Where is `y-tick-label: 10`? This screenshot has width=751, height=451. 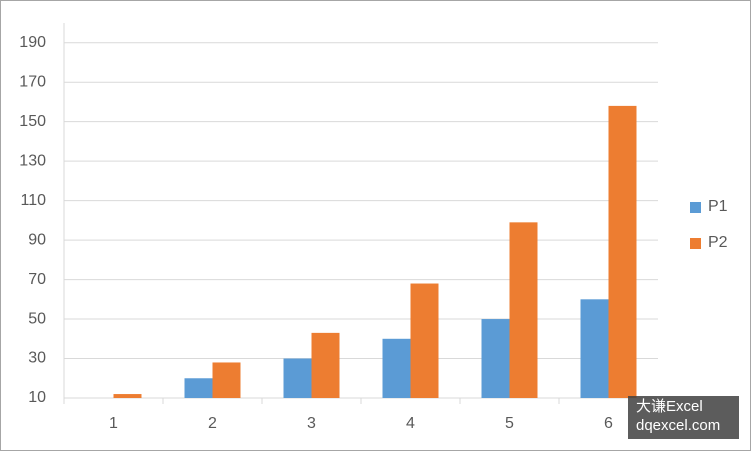
y-tick-label: 10 is located at coordinates (37, 397).